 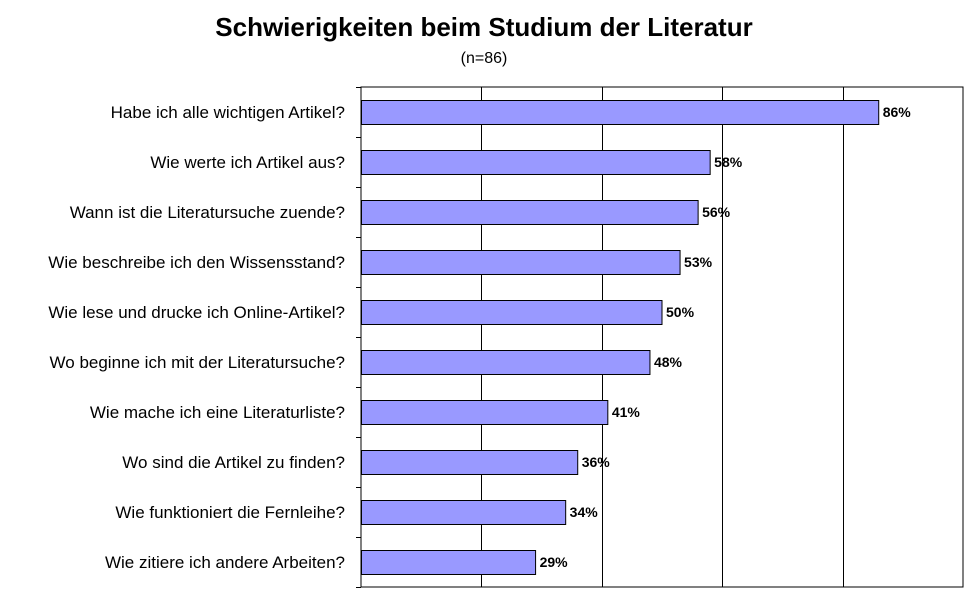 What do you see at coordinates (626, 412) in the screenshot?
I see `data-label: 41%` at bounding box center [626, 412].